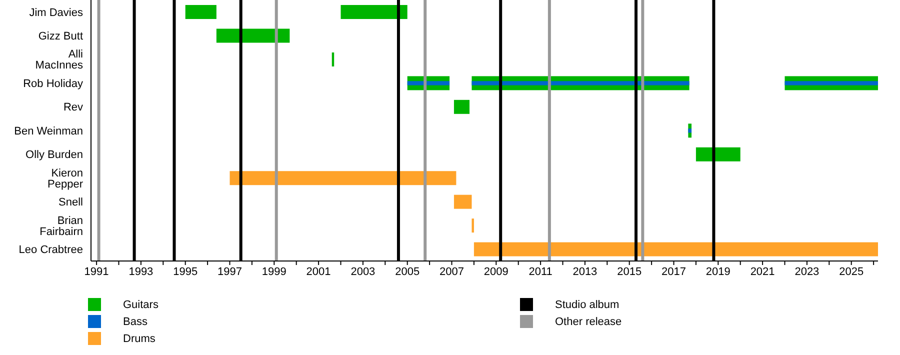  What do you see at coordinates (496, 272) in the screenshot?
I see `x-tick-label: 2009` at bounding box center [496, 272].